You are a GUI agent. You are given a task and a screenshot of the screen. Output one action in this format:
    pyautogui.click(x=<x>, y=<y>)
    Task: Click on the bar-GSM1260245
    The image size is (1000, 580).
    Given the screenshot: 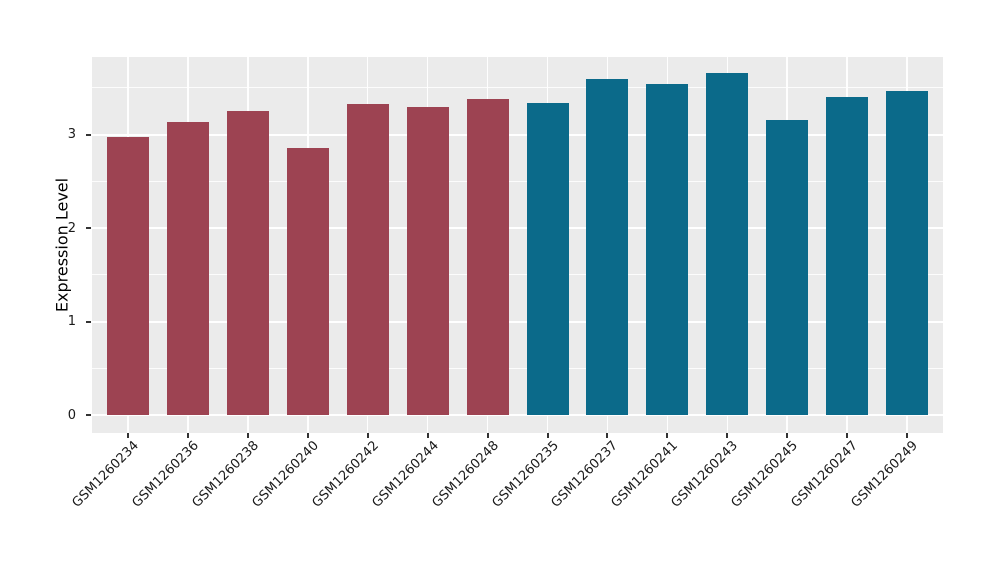 What is the action you would take?
    pyautogui.click(x=787, y=267)
    